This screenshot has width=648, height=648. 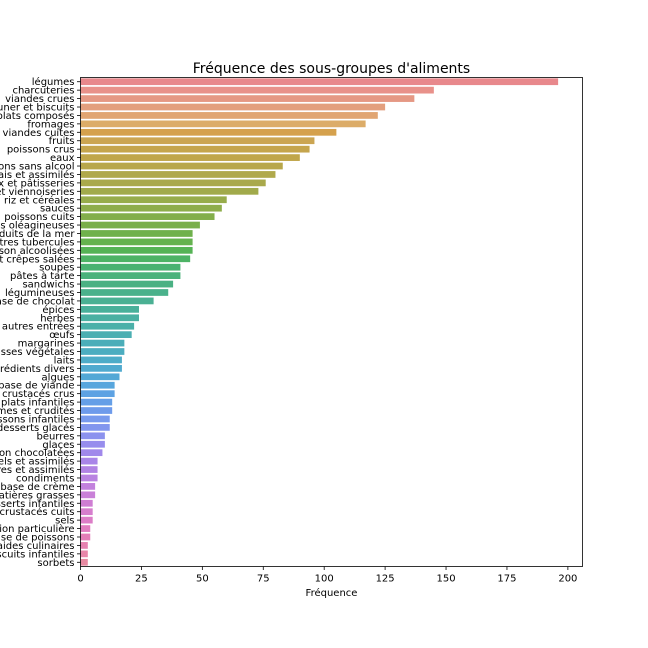 What do you see at coordinates (567, 579) in the screenshot?
I see `x-tick-label: 200` at bounding box center [567, 579].